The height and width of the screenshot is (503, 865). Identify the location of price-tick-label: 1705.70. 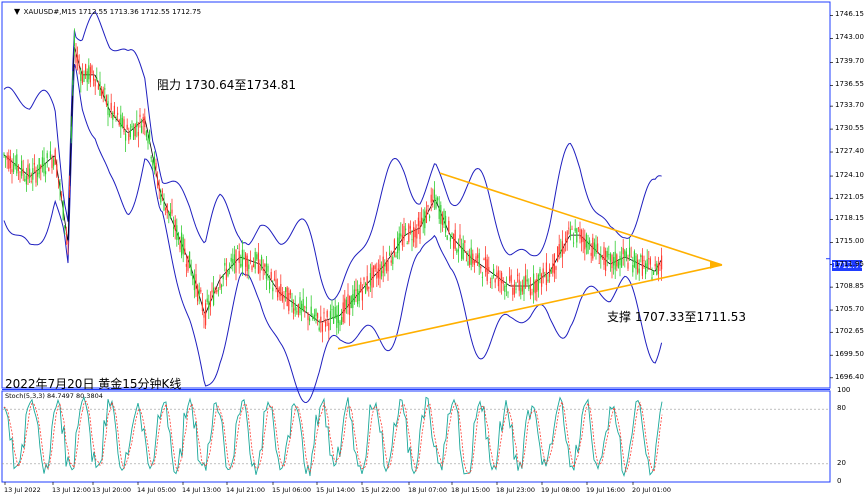
(849, 309).